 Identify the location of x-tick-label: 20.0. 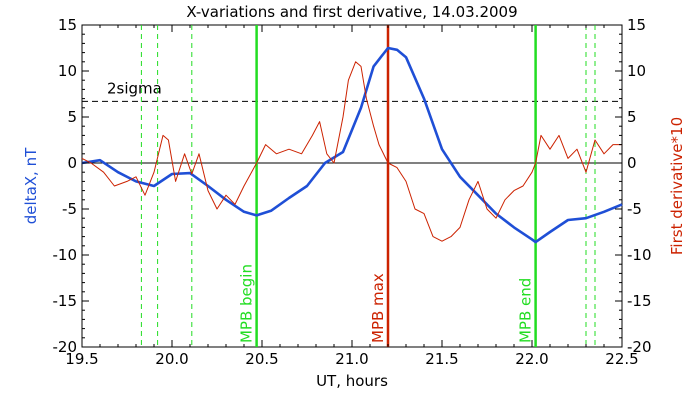
(171, 359).